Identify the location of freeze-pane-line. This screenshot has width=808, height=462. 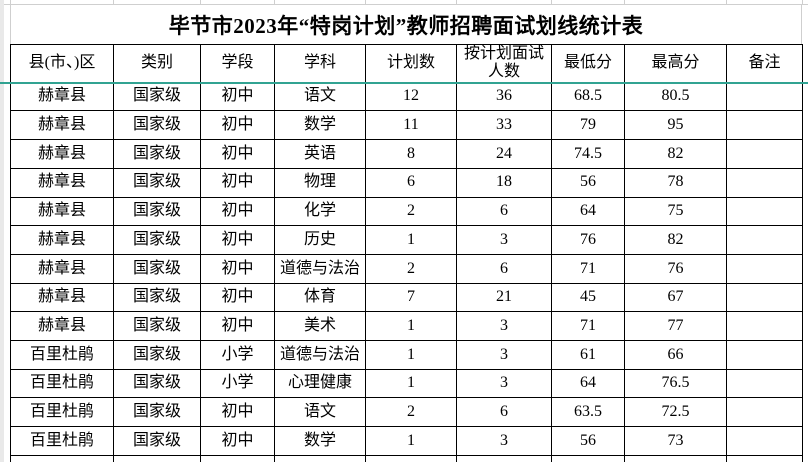
(404, 83).